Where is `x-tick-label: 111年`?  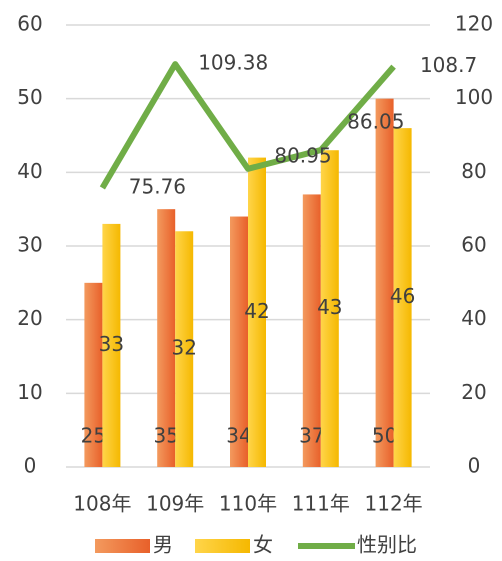
x-tick-label: 111年 is located at coordinates (321, 504).